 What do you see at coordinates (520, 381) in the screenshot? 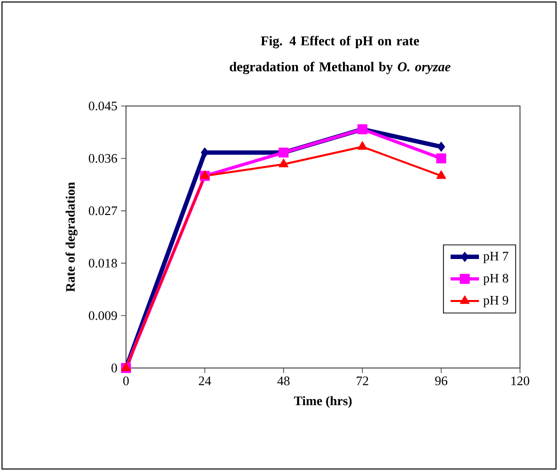
I see `x-tick-label: 120` at bounding box center [520, 381].